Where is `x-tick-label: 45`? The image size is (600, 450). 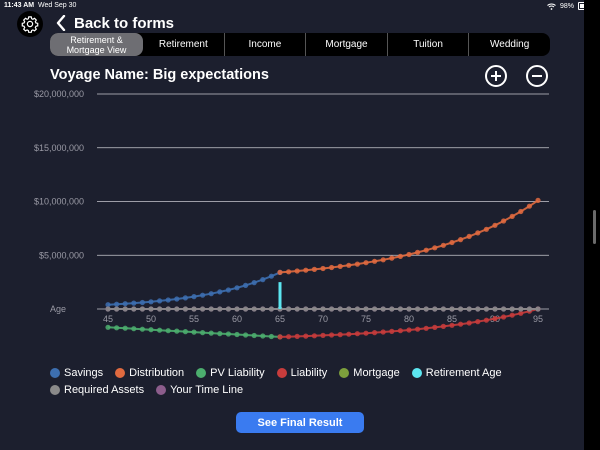
x-tick-label: 45 is located at coordinates (108, 319).